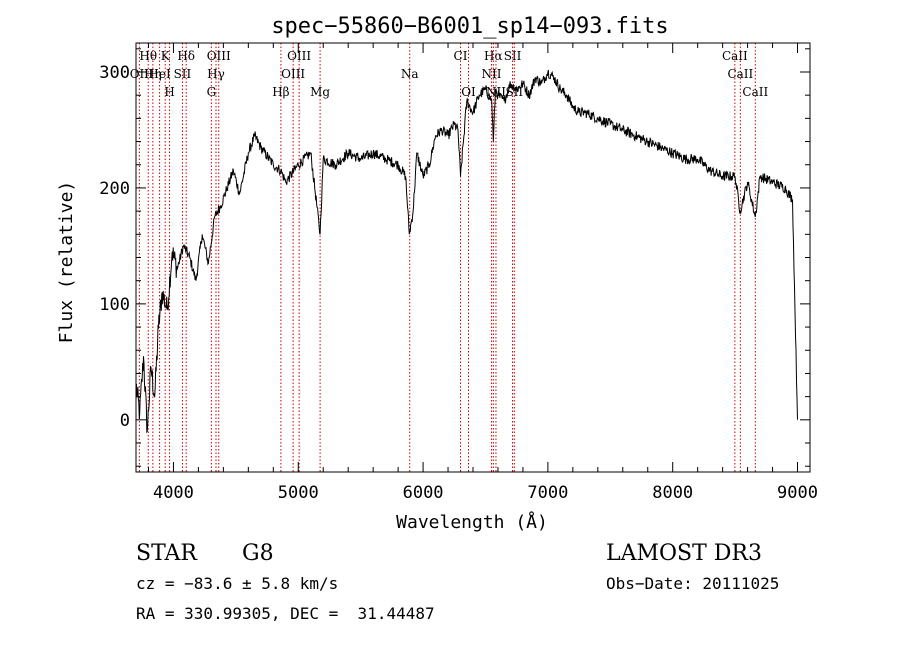  I want to click on spectral-line-label: K, so click(166, 56).